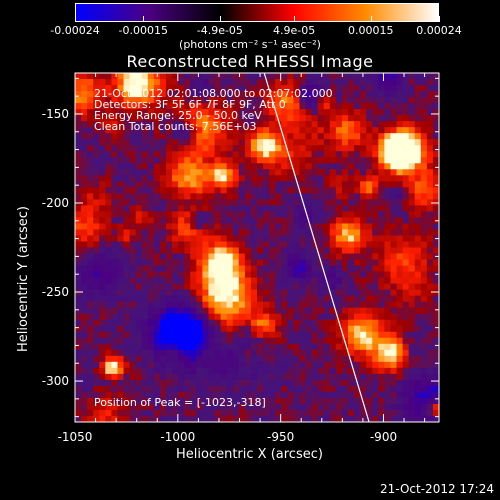 This screenshot has width=500, height=500. Describe the element at coordinates (190, 104) in the screenshot. I see `detectors-label: Detectors: 3F 5F 6F 7F 8F 9F, Att 0` at that location.